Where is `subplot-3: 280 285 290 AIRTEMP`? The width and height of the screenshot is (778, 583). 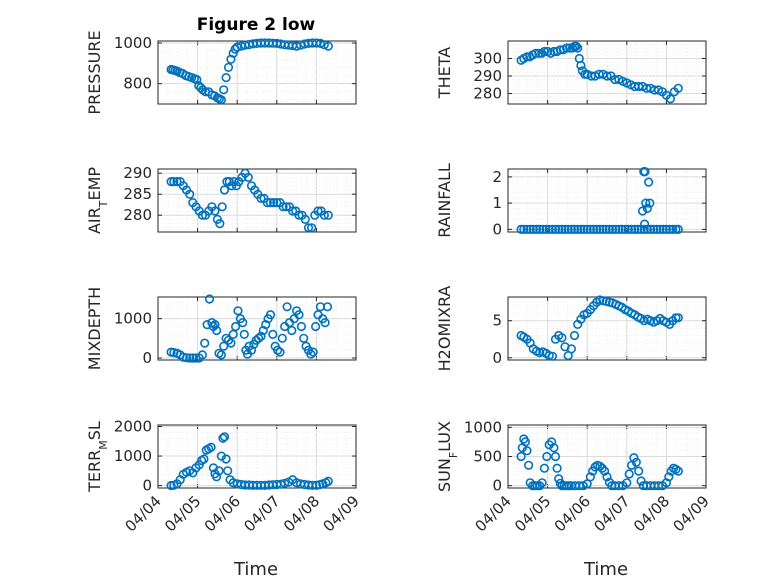
subplot-3: 280 285 290 AIRTEMP is located at coordinates (221, 199).